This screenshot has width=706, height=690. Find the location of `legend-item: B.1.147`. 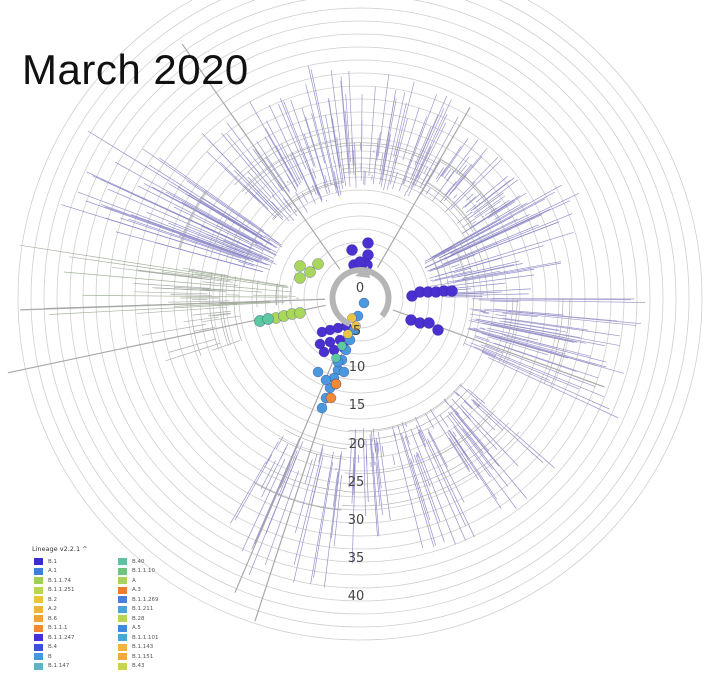

legend-item: B.1.147 is located at coordinates (54, 667).